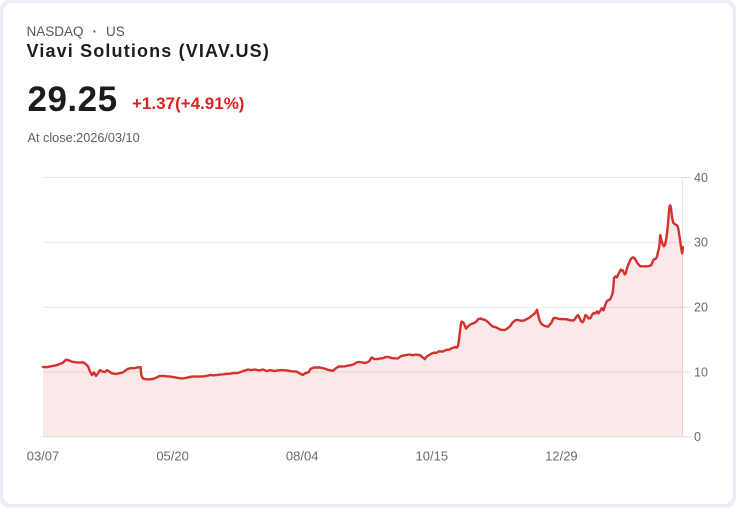  I want to click on svg-text: 03/07, so click(43, 456).